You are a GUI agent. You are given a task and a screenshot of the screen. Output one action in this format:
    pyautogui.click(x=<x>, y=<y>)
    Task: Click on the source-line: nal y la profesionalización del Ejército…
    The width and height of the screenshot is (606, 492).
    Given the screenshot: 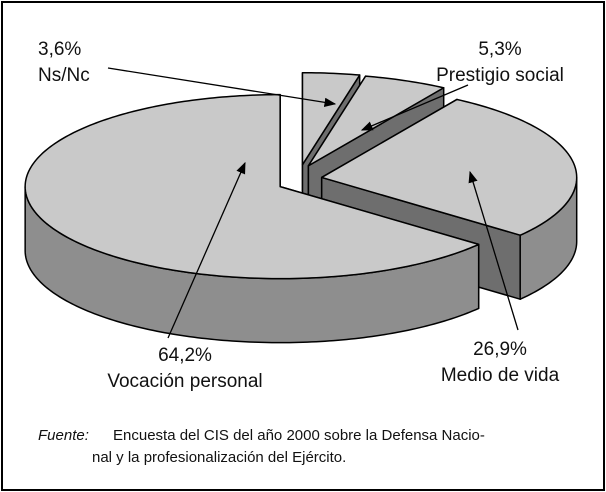 What is the action you would take?
    pyautogui.click(x=219, y=457)
    